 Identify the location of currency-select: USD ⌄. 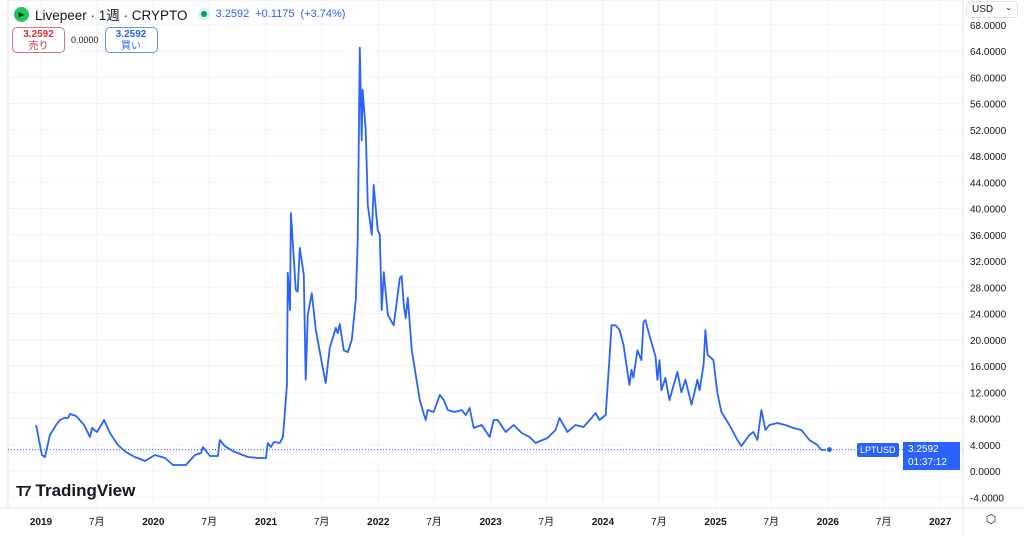
(992, 9).